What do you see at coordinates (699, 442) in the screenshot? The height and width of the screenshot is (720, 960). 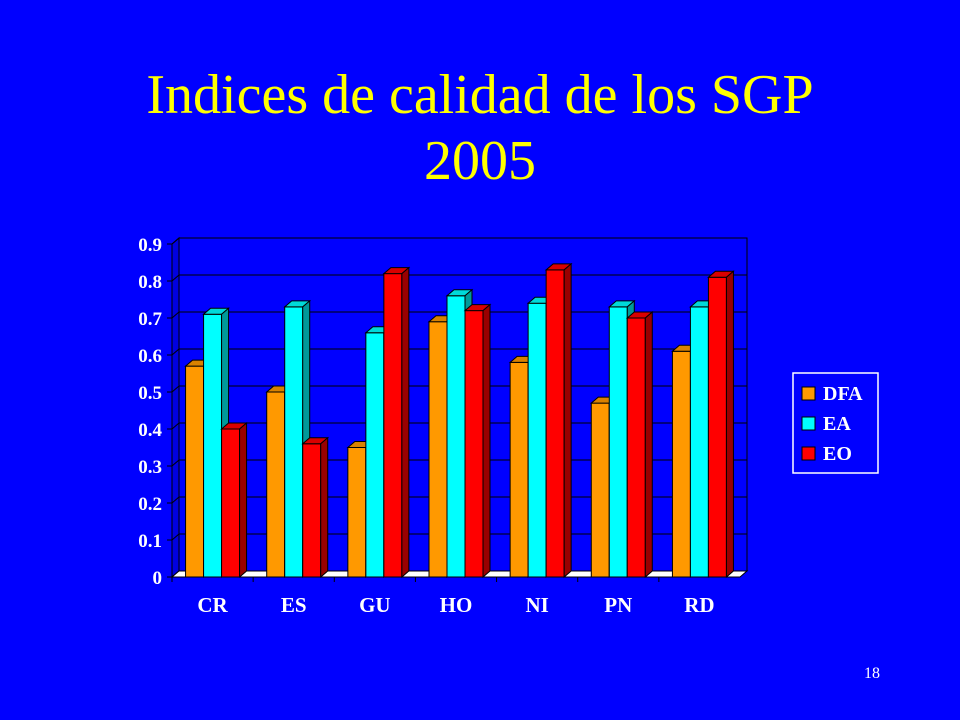 I see `bar-rd-ea` at bounding box center [699, 442].